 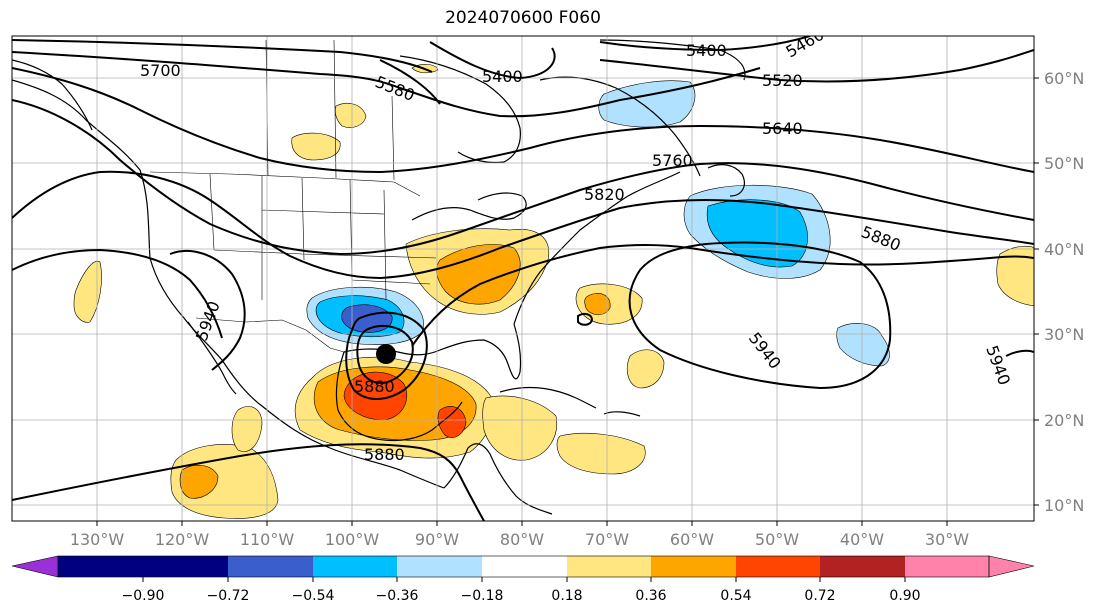 What do you see at coordinates (548, 397) in the screenshot?
I see `cuba` at bounding box center [548, 397].